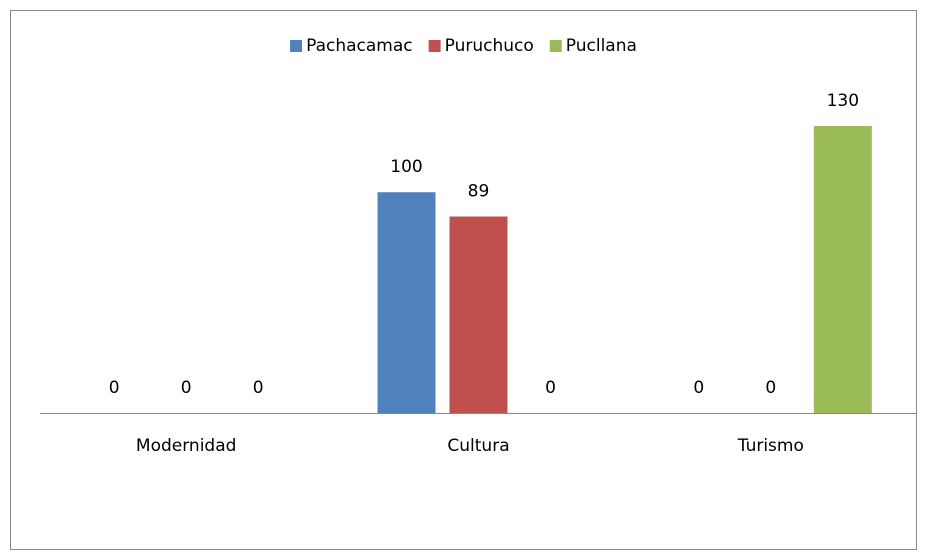 This screenshot has width=927, height=560. What do you see at coordinates (601, 46) in the screenshot?
I see `legend-label: Pucllana` at bounding box center [601, 46].